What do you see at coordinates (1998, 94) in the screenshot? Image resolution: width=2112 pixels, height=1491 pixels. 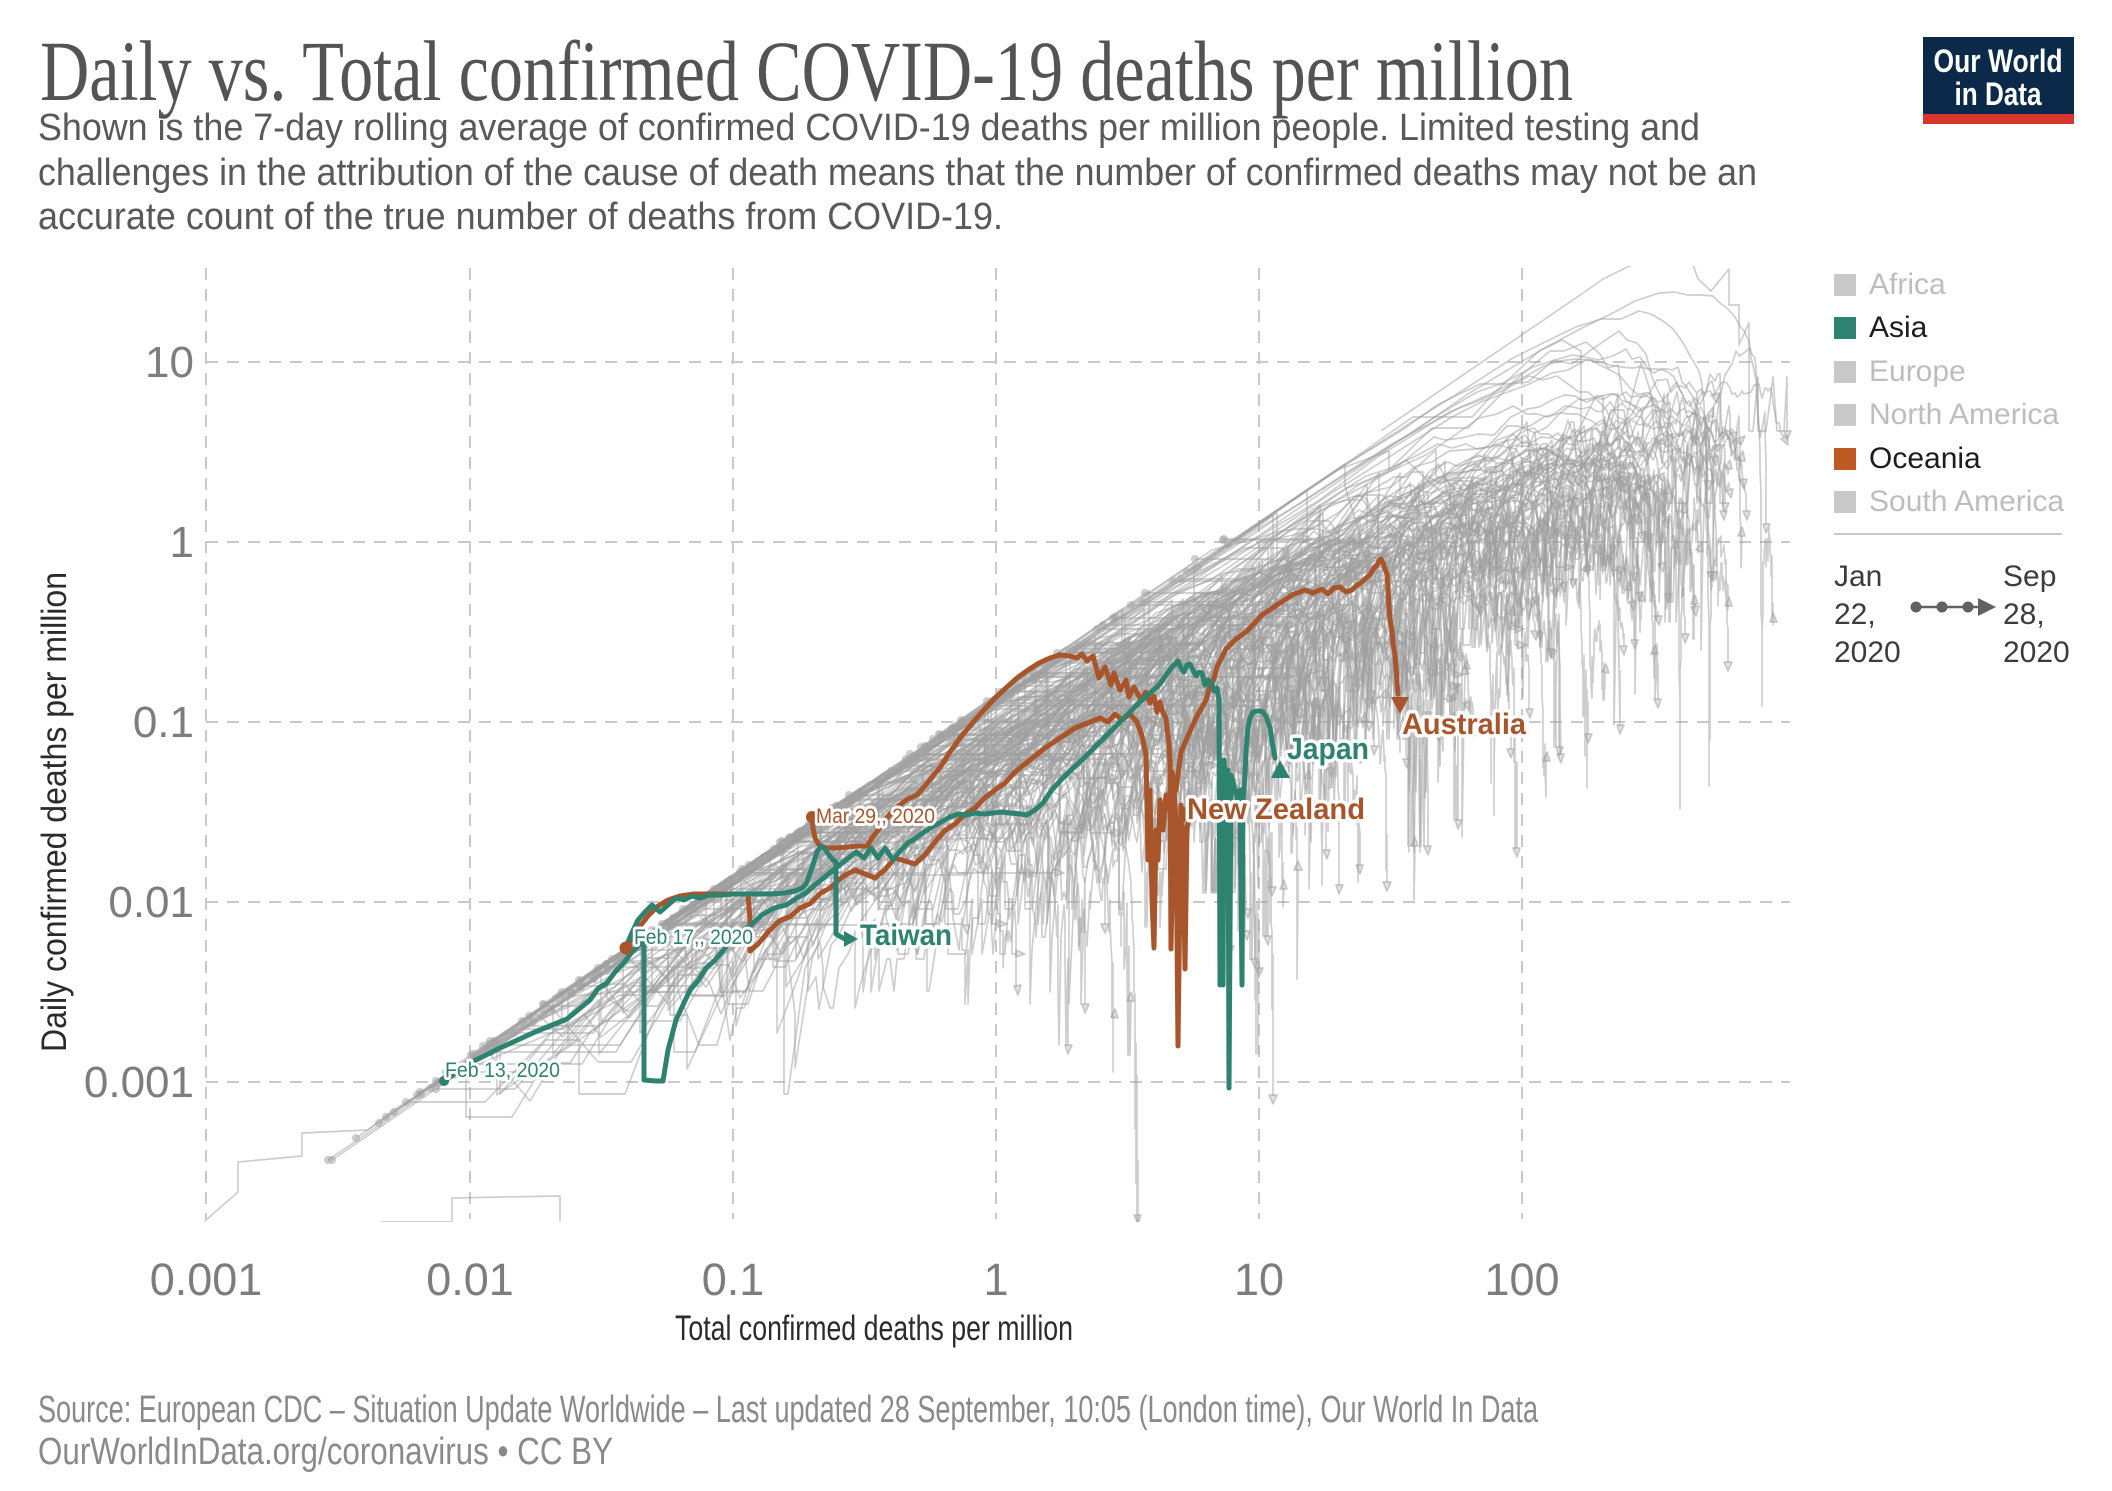 I see `svg-text: in Data` at bounding box center [1998, 94].